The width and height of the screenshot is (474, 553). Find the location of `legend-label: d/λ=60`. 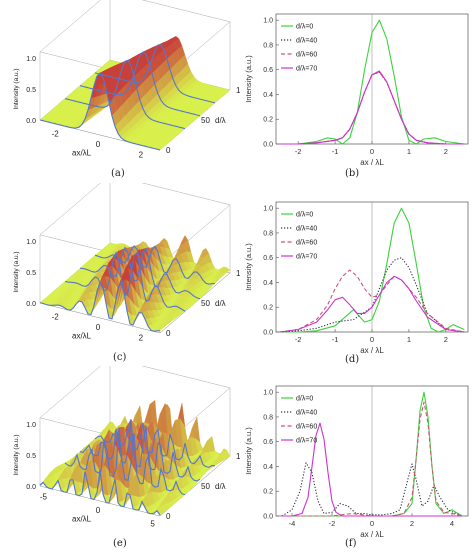

legend-label: d/λ=60 is located at coordinates (306, 427).